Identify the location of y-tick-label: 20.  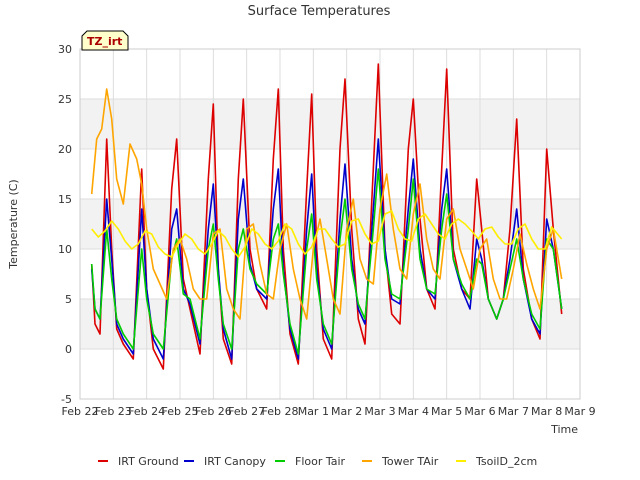
(65, 149).